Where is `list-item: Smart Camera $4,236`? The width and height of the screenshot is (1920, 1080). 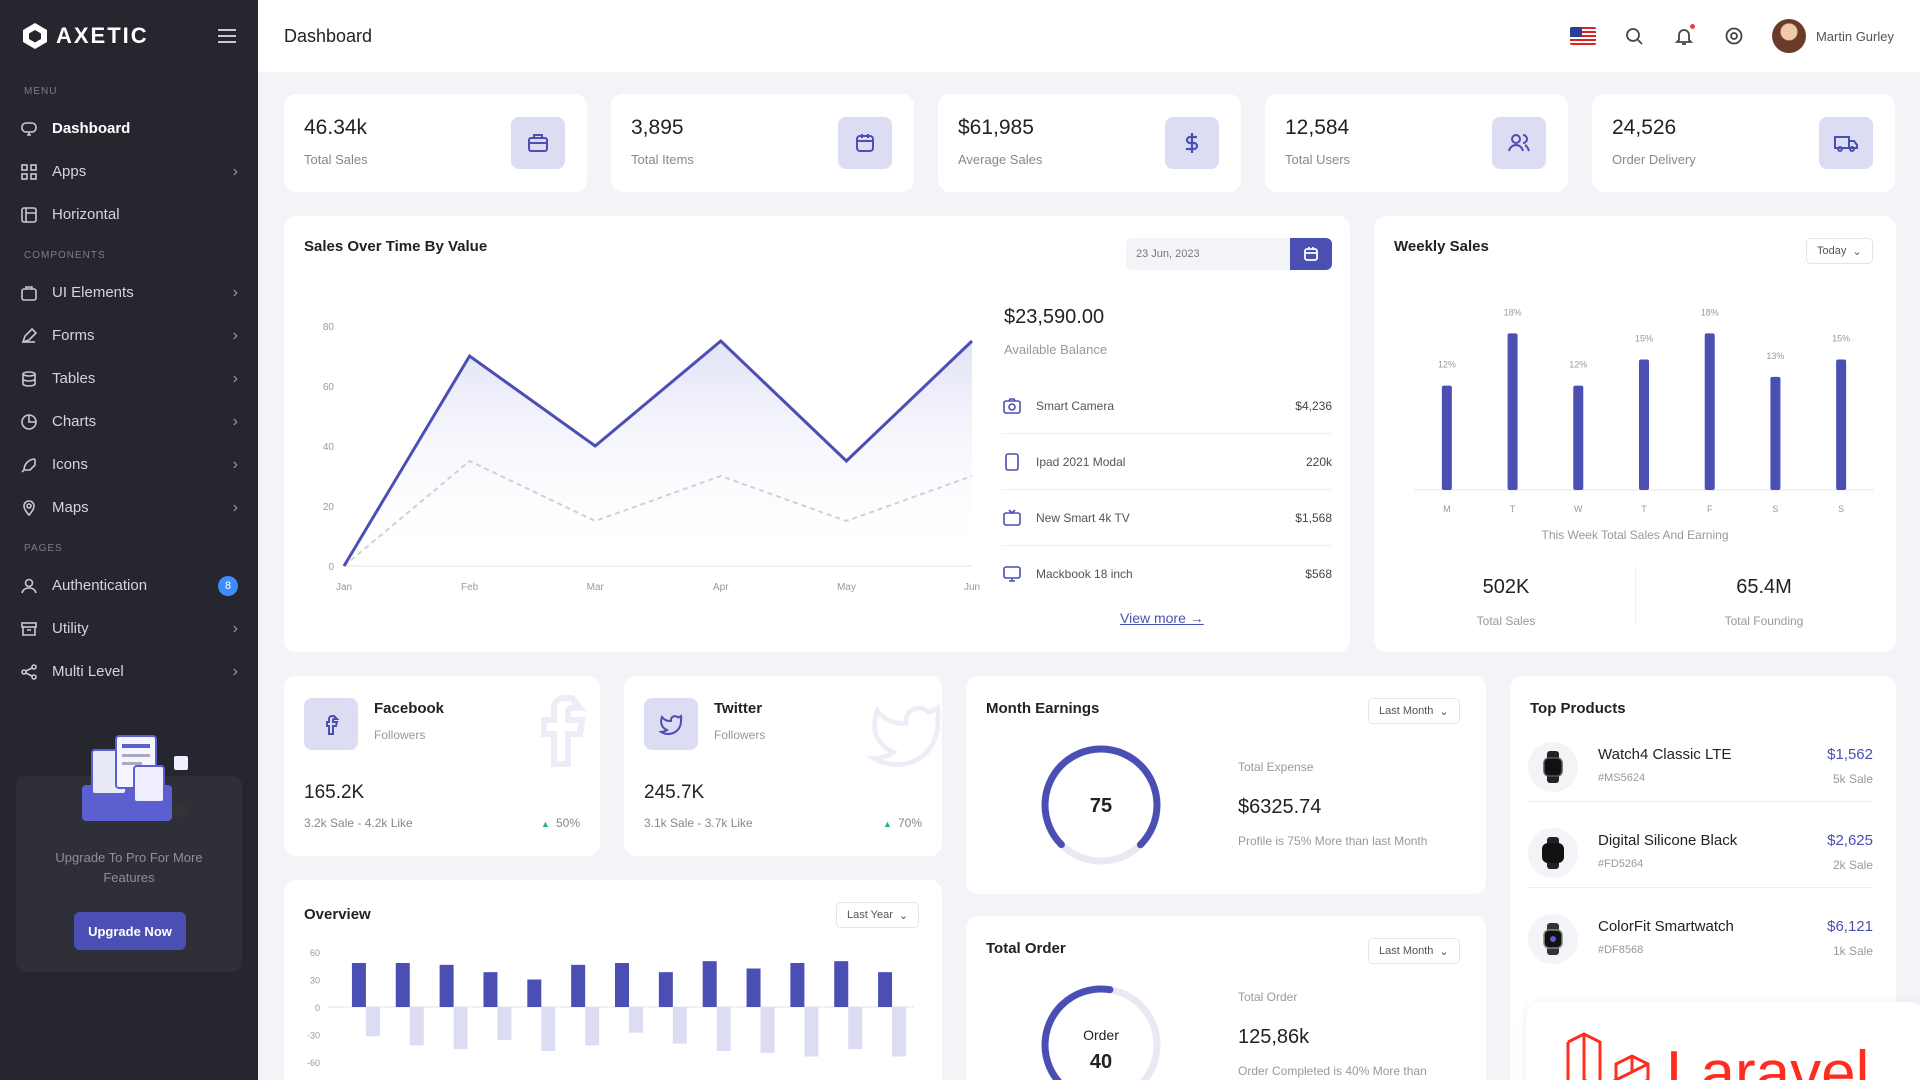 list-item: Smart Camera $4,236 is located at coordinates (1167, 406).